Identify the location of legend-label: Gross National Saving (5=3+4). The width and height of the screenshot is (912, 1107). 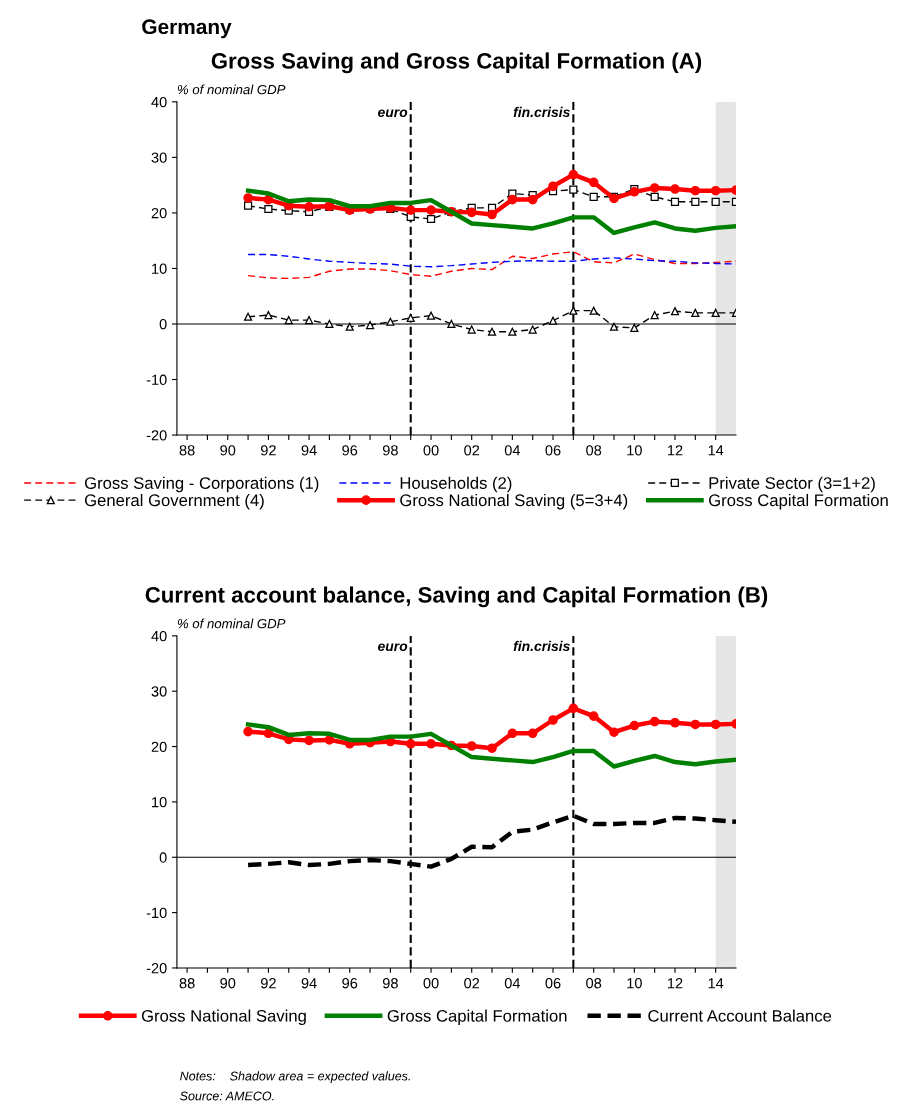
(514, 501).